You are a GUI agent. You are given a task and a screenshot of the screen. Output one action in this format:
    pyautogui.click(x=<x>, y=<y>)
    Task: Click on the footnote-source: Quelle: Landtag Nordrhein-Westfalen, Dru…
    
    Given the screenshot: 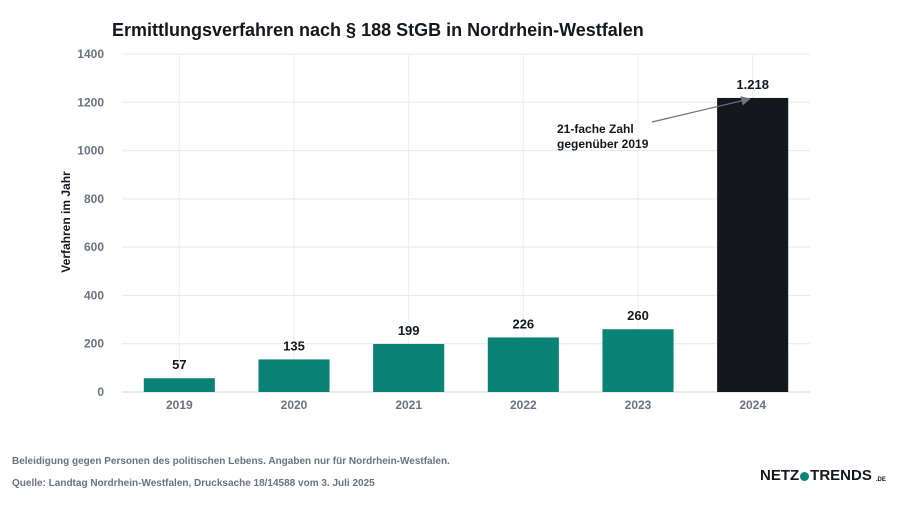 What is the action you would take?
    pyautogui.click(x=193, y=483)
    